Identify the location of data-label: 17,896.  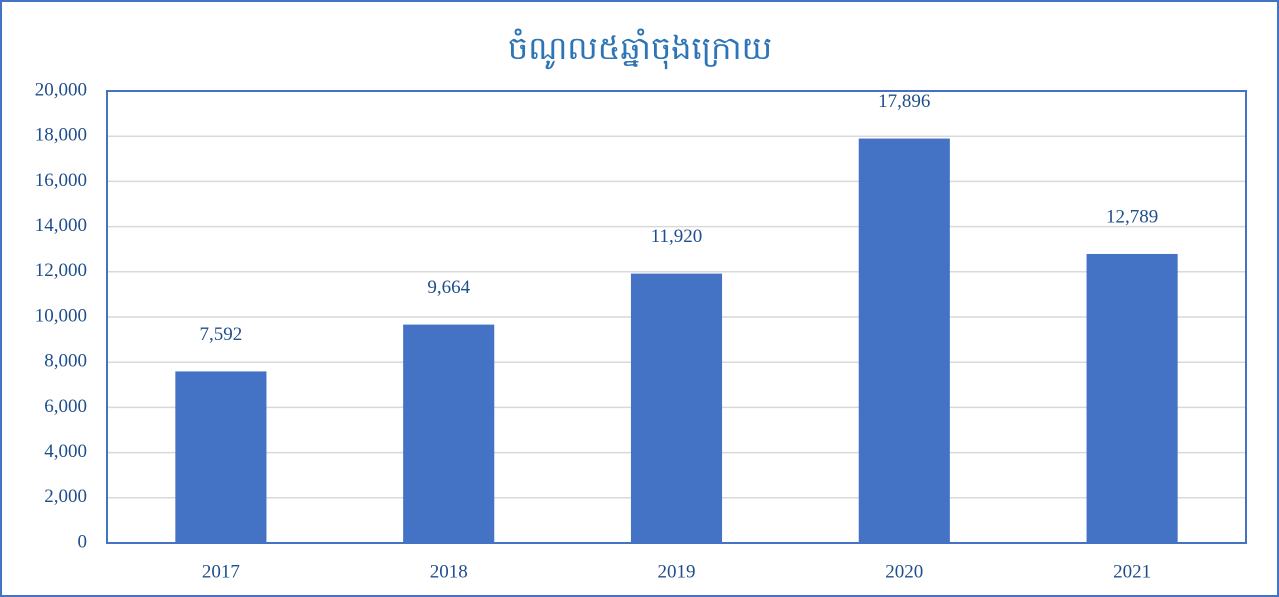
(904, 101).